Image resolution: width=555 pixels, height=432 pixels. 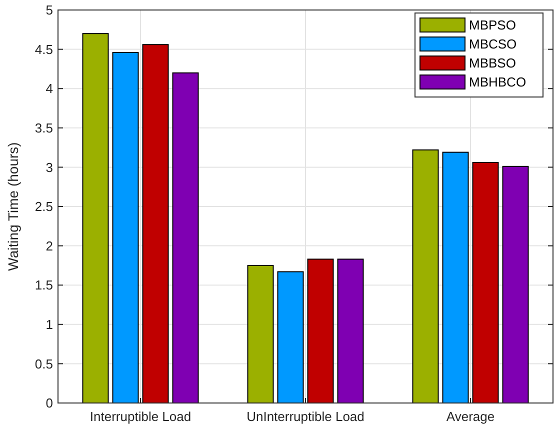 What do you see at coordinates (49, 403) in the screenshot?
I see `y-tick-label: 0` at bounding box center [49, 403].